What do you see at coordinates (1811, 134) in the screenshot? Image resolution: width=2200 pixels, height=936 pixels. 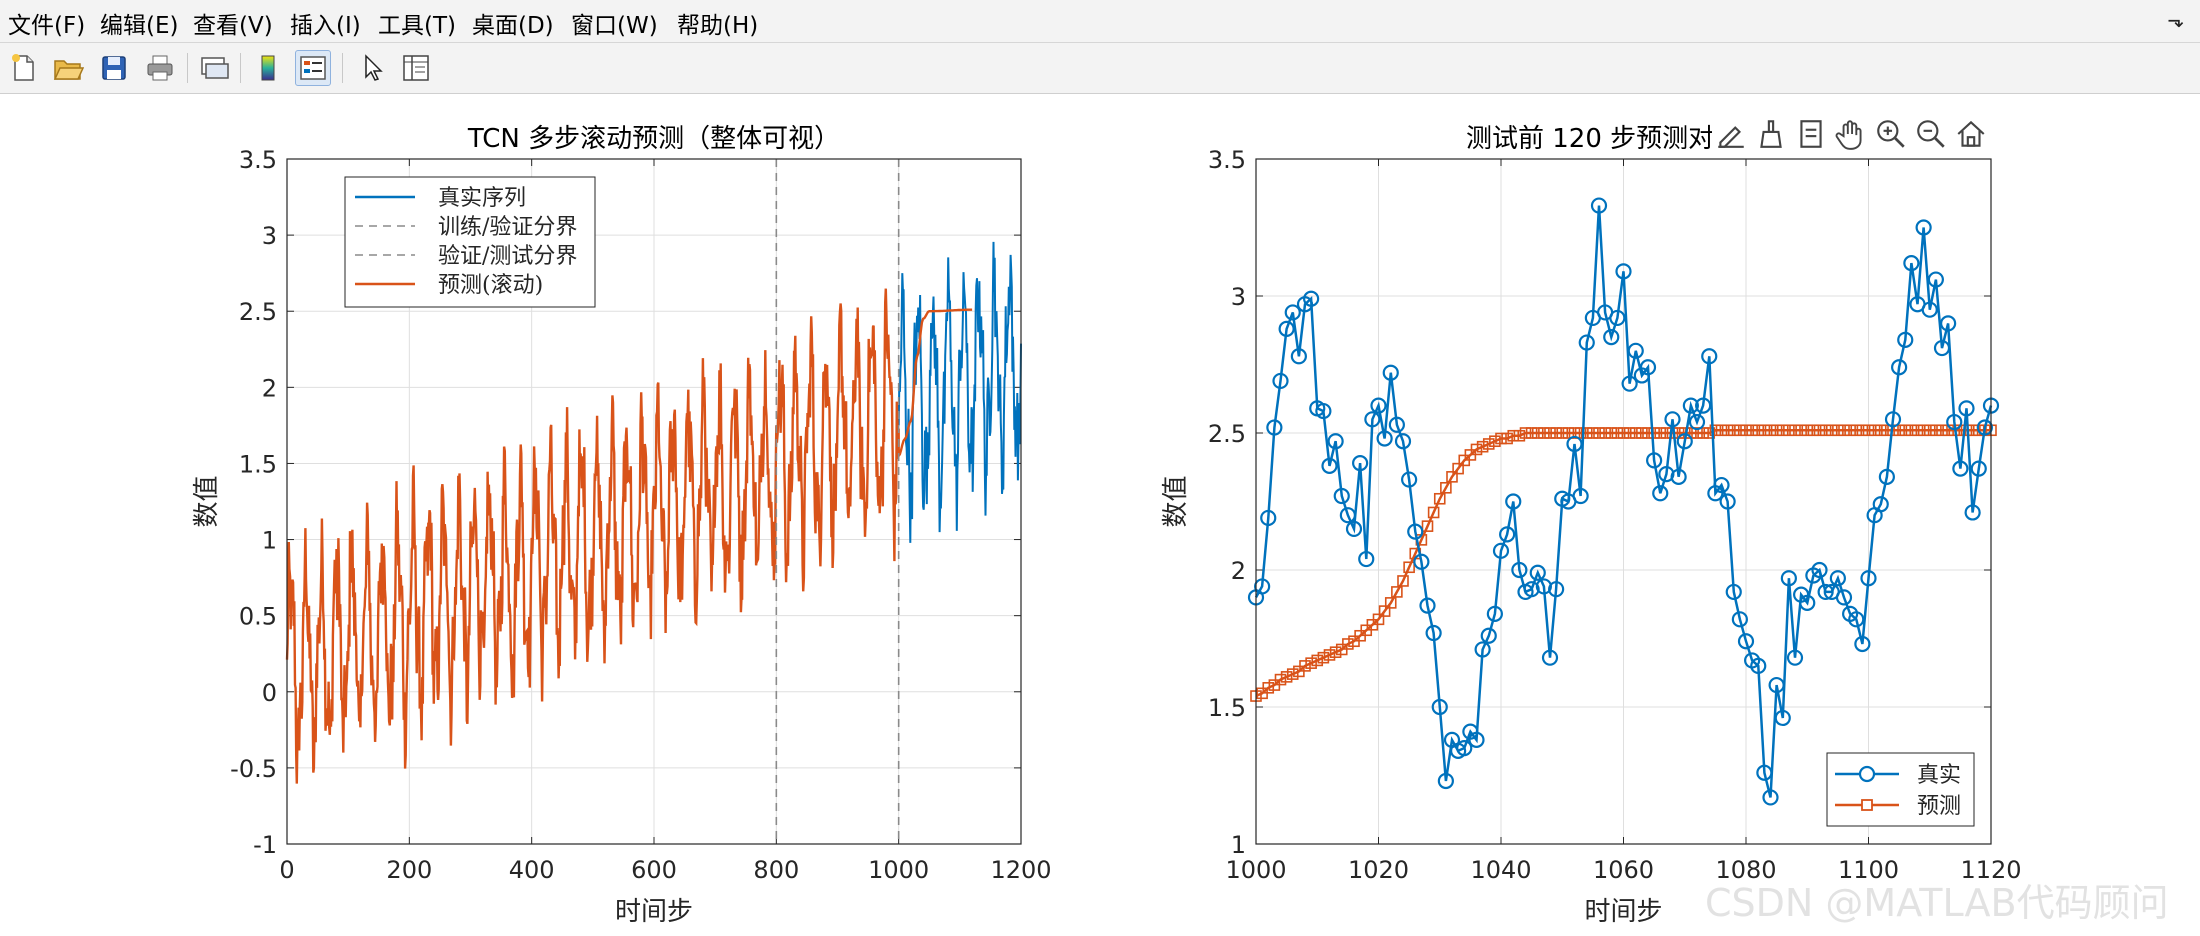 I see `data-tips-icon` at bounding box center [1811, 134].